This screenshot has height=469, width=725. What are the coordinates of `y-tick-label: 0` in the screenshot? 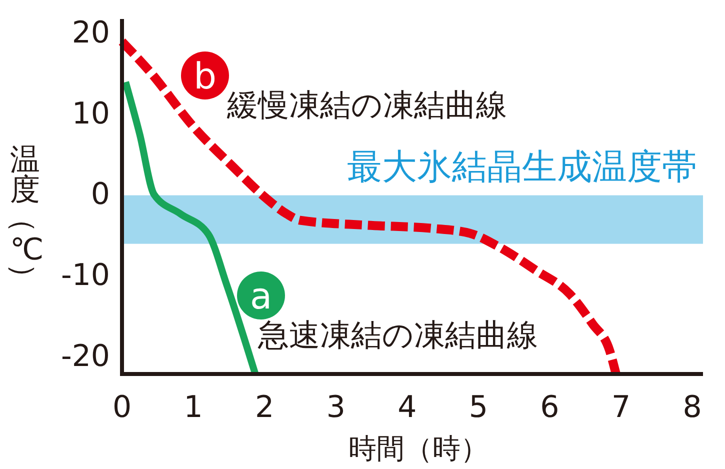 It's located at (100, 194).